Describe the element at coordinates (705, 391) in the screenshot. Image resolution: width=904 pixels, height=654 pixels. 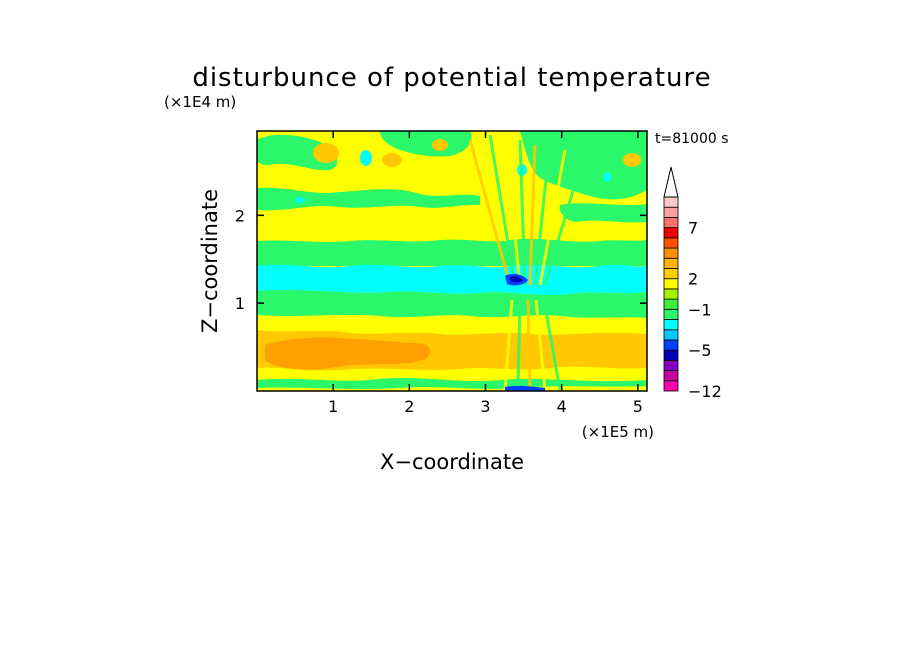
I see `colorbar-label: −12` at that location.